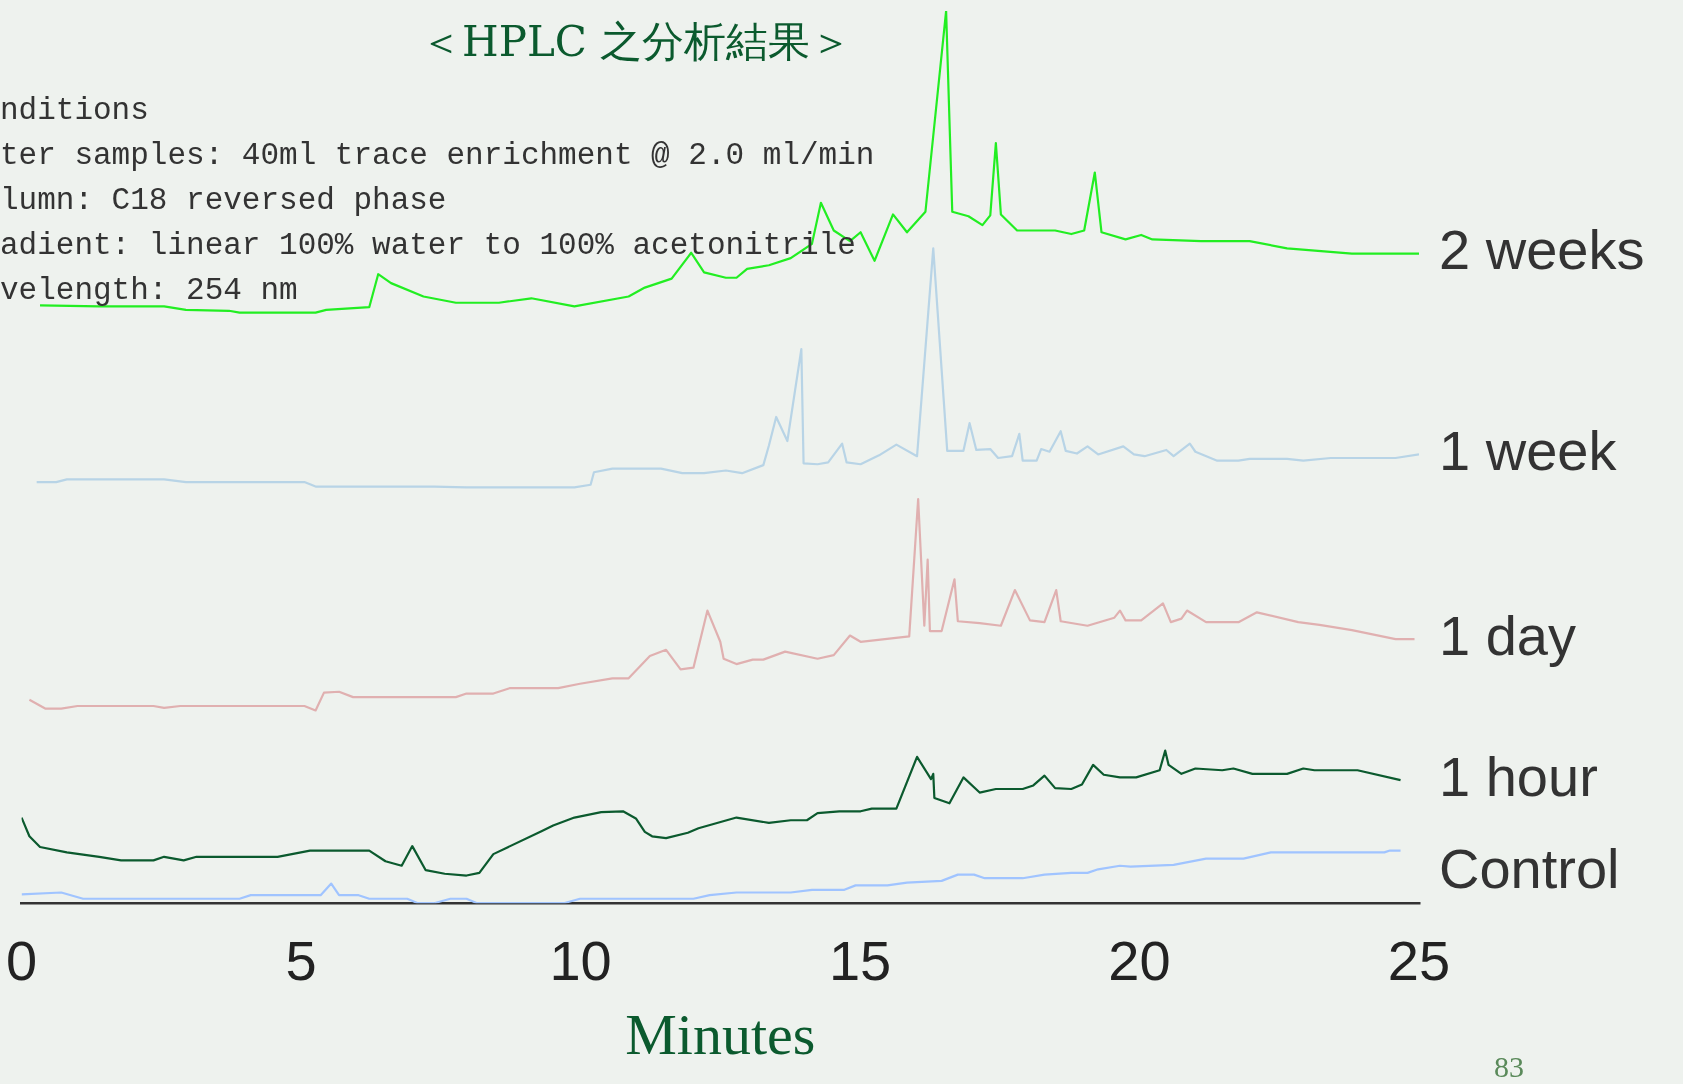  What do you see at coordinates (1528, 450) in the screenshot?
I see `series-label: 1 week` at bounding box center [1528, 450].